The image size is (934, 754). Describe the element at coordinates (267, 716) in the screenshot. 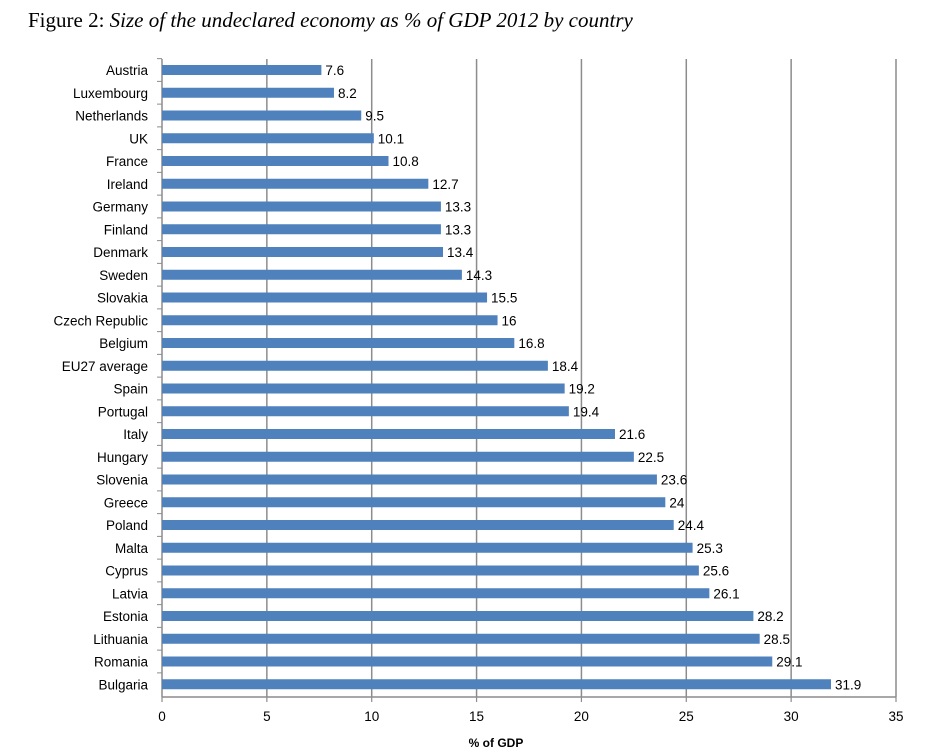

I see `x-tick-label: 5` at that location.